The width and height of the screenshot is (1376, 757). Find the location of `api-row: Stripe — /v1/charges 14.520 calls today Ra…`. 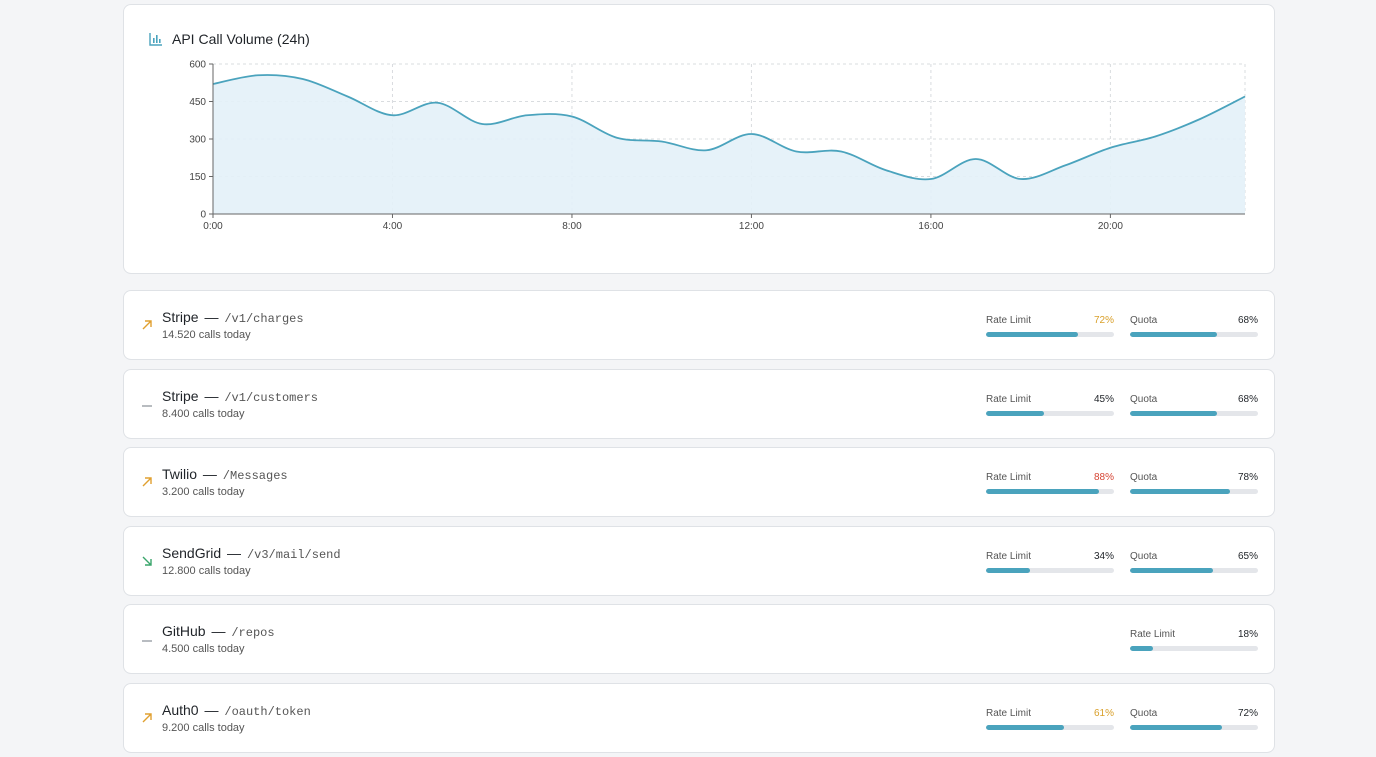

api-row: Stripe — /v1/charges 14.520 calls today Ra… is located at coordinates (699, 325).